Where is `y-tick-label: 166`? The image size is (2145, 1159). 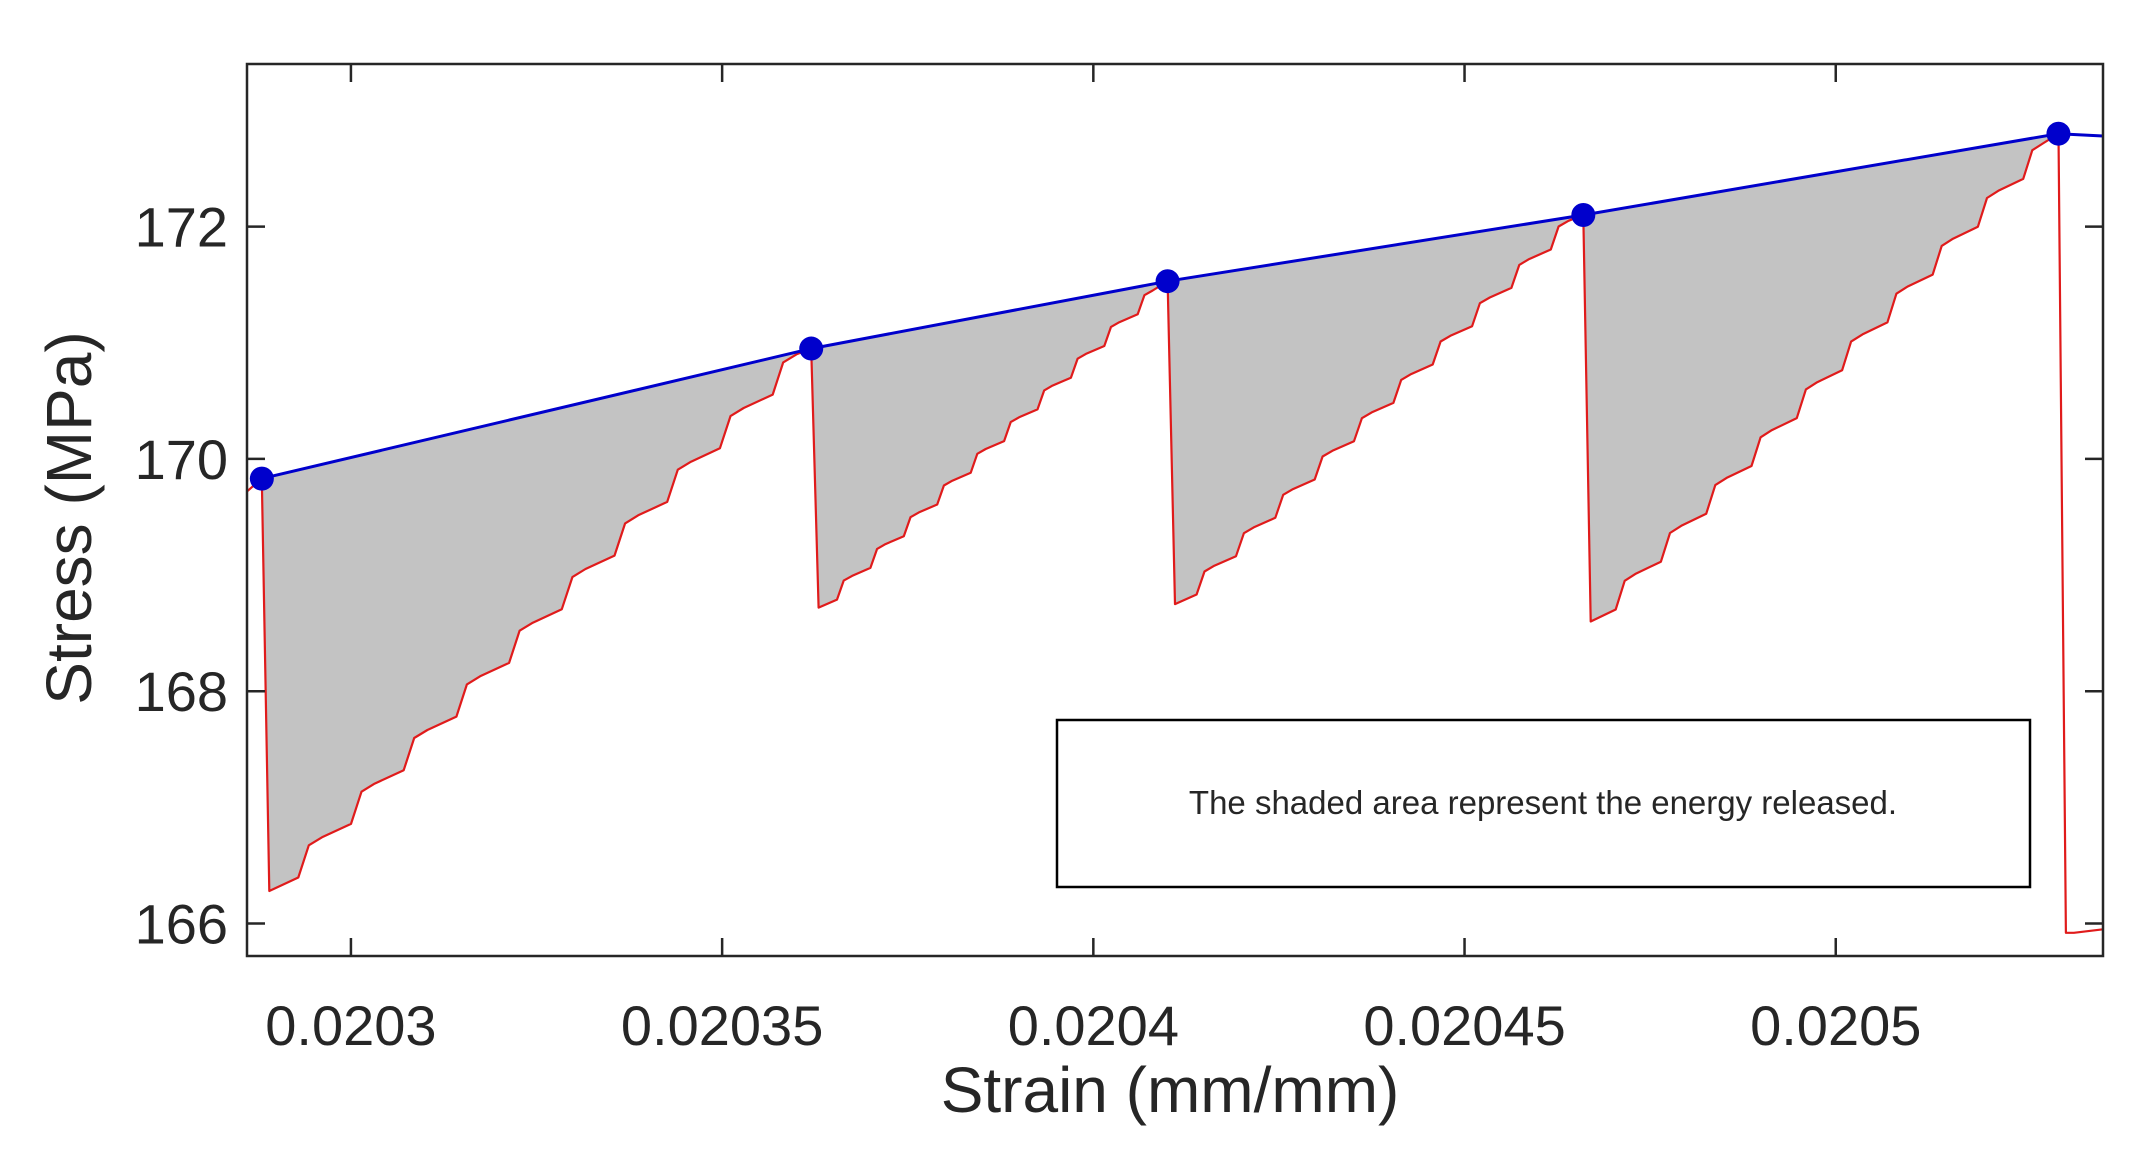
y-tick-label: 166 is located at coordinates (181, 923).